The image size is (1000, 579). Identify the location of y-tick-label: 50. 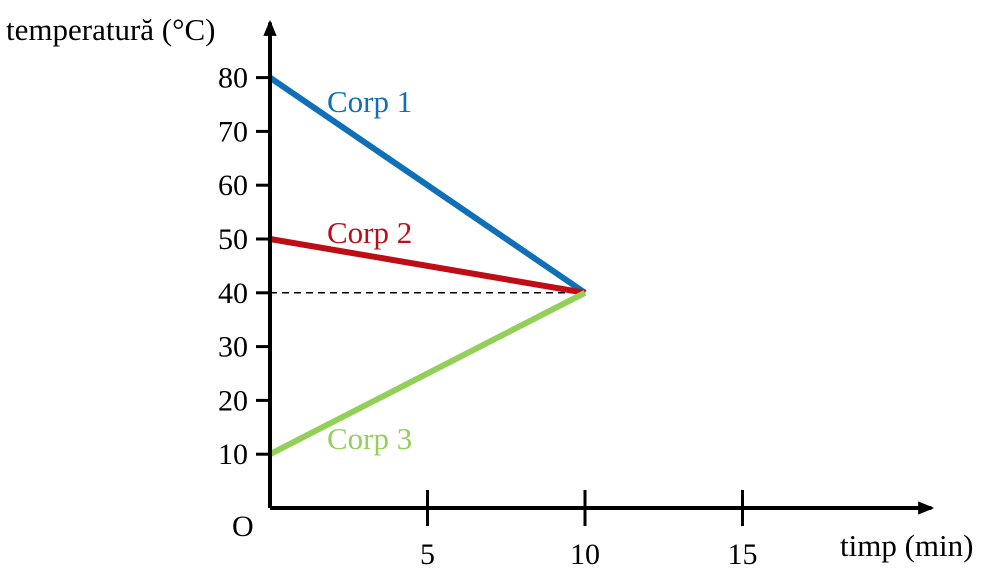
(233, 239).